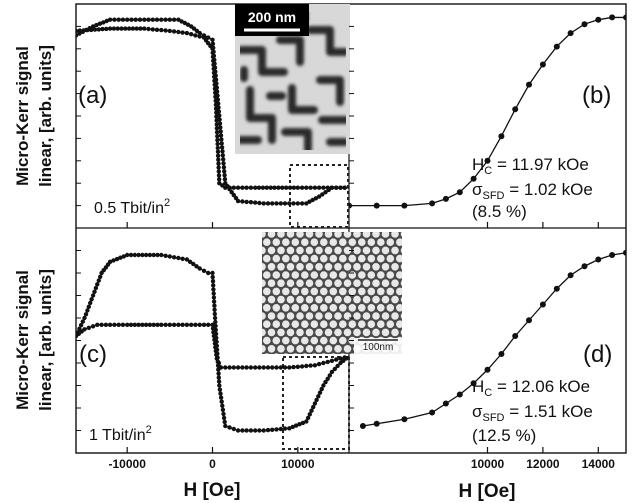  Describe the element at coordinates (504, 435) in the screenshot. I see `percent-label-d: (12.5 %)` at that location.